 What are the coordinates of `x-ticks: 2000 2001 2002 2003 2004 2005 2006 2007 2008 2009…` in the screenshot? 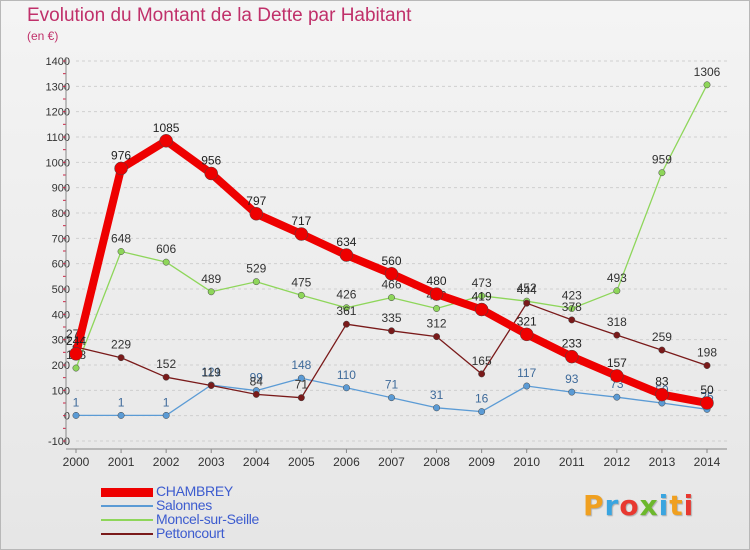 It's located at (392, 459).